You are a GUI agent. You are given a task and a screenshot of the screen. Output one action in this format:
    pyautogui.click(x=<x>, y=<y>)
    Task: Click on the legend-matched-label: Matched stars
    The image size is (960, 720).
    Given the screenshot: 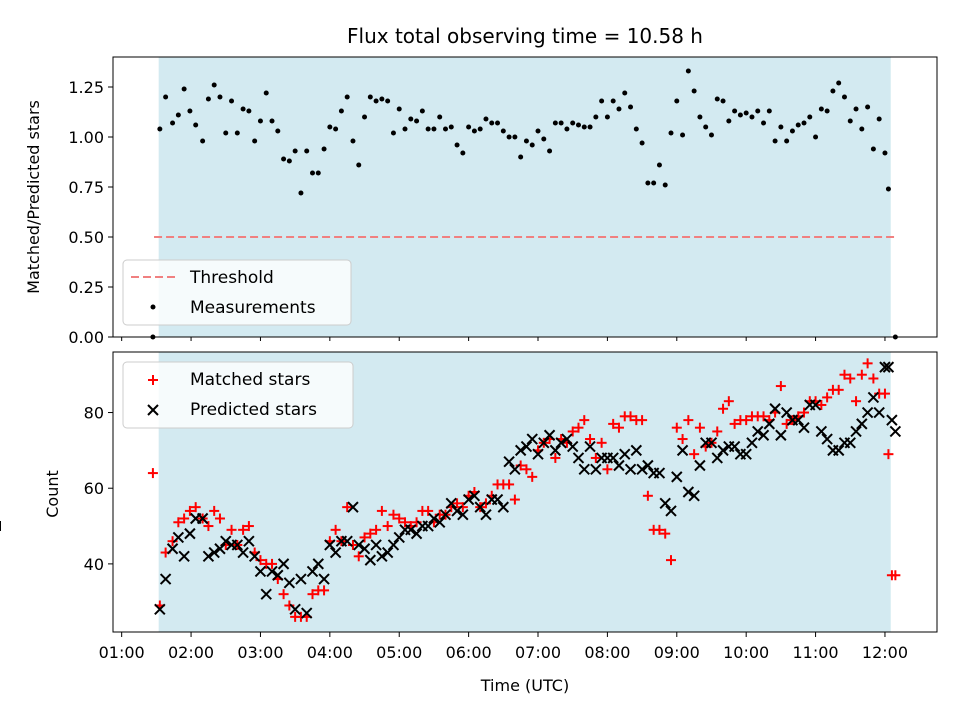 What is the action you would take?
    pyautogui.click(x=250, y=380)
    